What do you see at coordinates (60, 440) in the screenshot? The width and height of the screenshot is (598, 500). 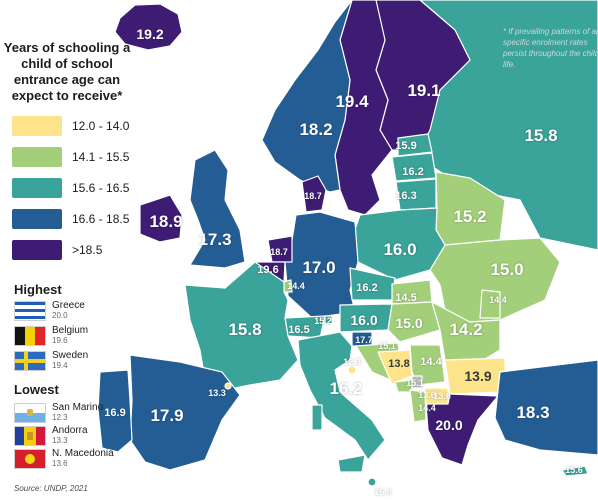 I see `rank-value: 13.3` at bounding box center [60, 440].